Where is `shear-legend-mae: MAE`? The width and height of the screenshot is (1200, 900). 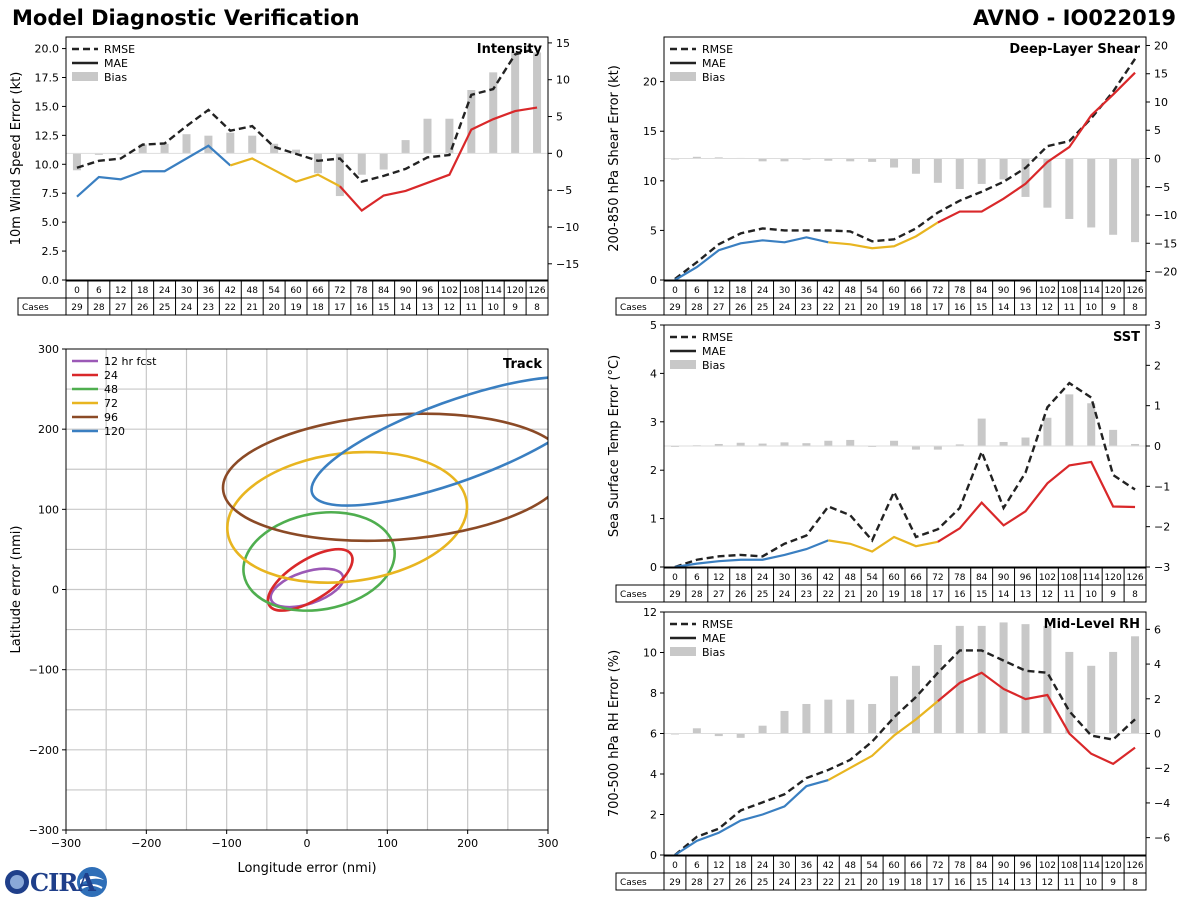 shear-legend-mae: MAE is located at coordinates (714, 63).